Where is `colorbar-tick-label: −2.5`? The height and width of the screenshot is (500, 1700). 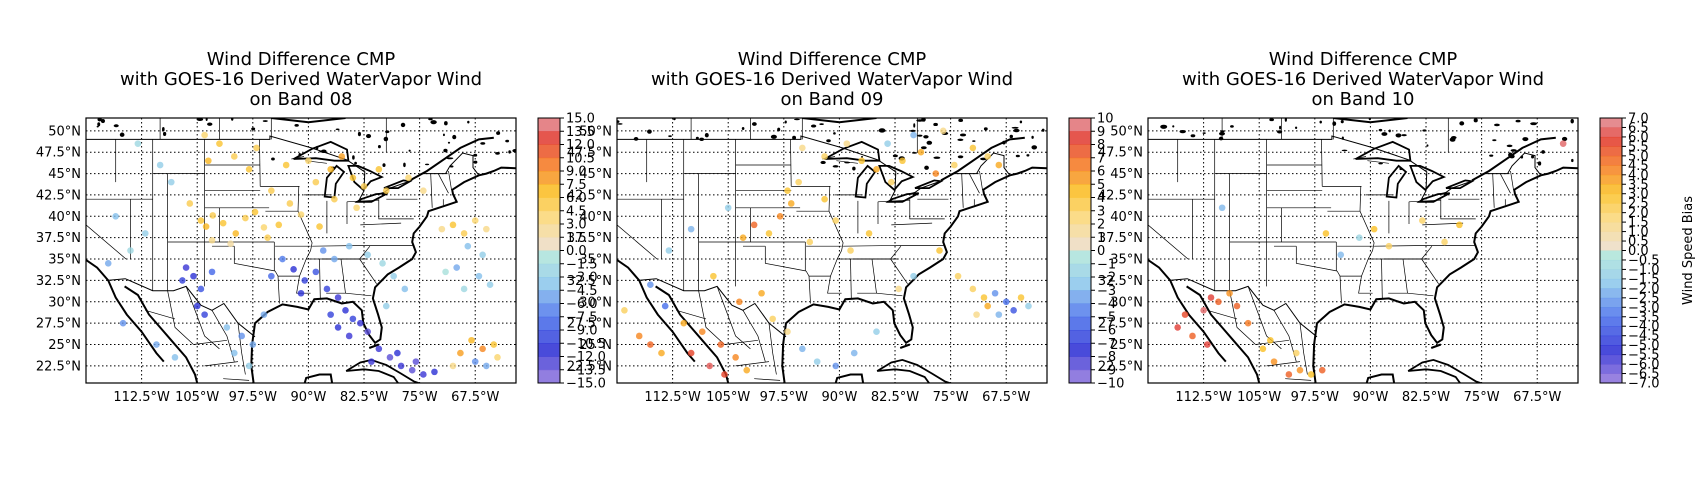
colorbar-tick-label: −2.5 is located at coordinates (1644, 298).